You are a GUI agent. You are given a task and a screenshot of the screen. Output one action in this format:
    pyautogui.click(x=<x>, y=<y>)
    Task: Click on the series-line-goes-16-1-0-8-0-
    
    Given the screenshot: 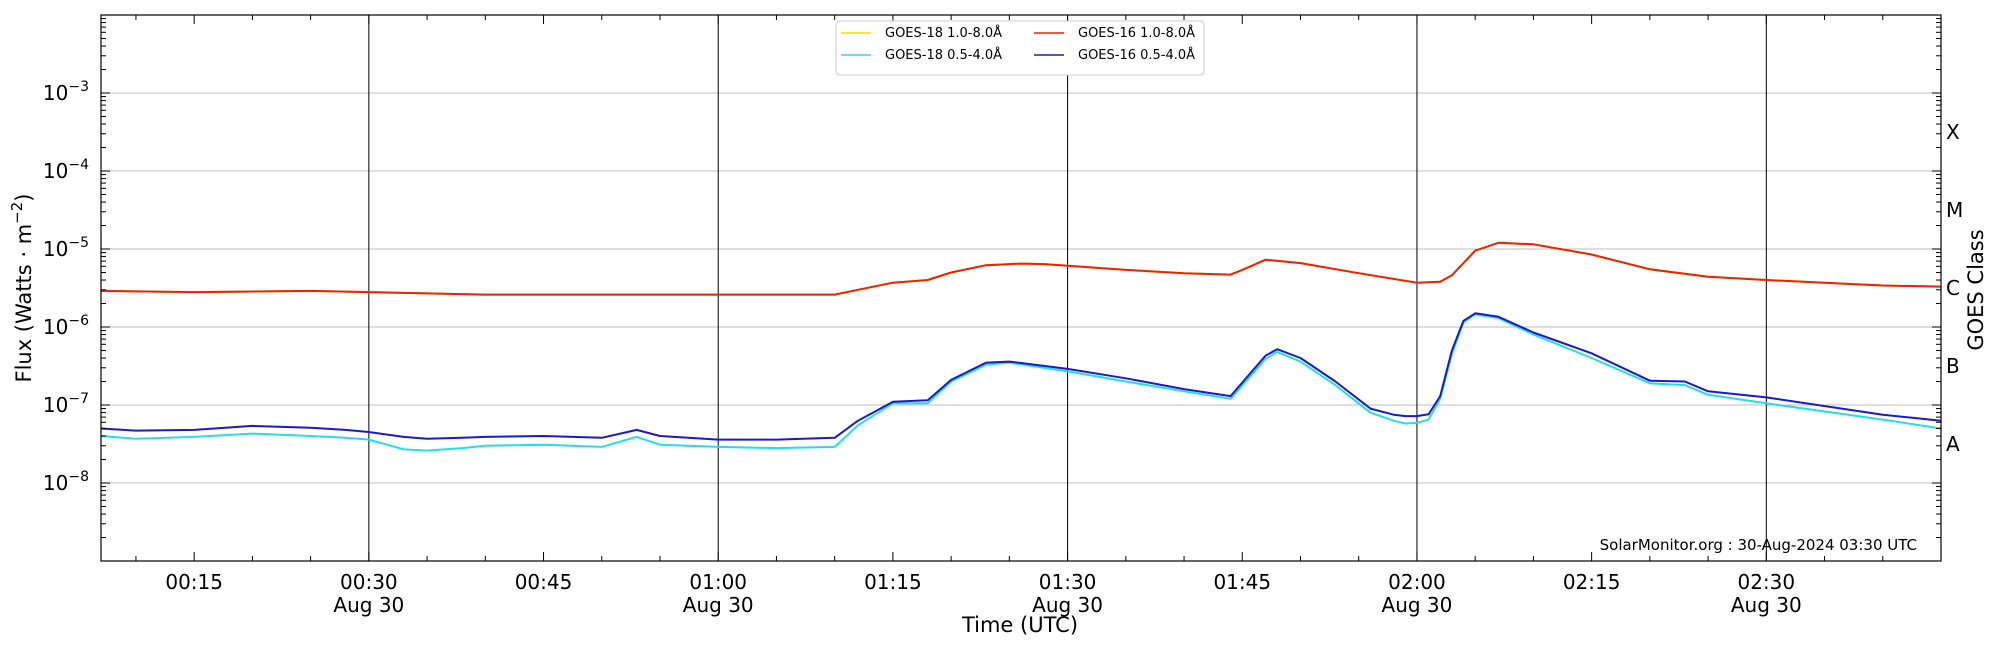 What is the action you would take?
    pyautogui.click(x=1021, y=268)
    